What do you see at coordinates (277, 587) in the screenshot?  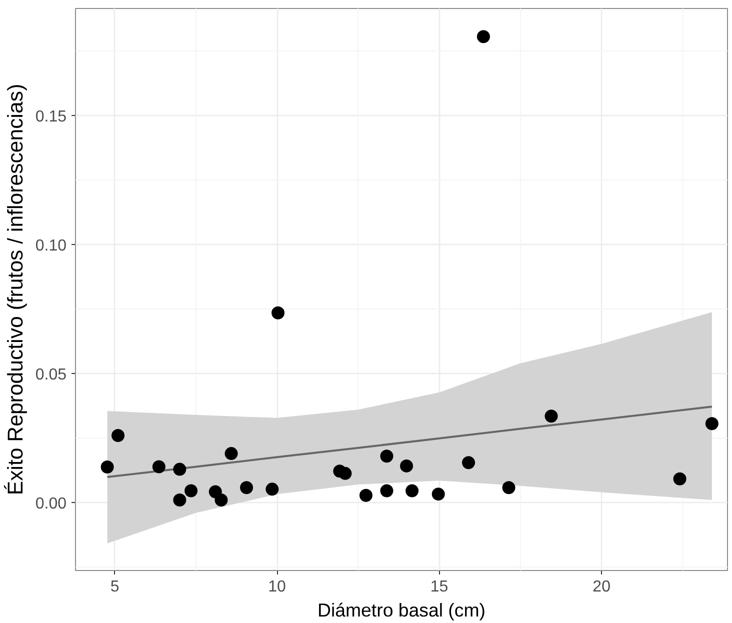 I see `x-tick-label: 10` at bounding box center [277, 587].